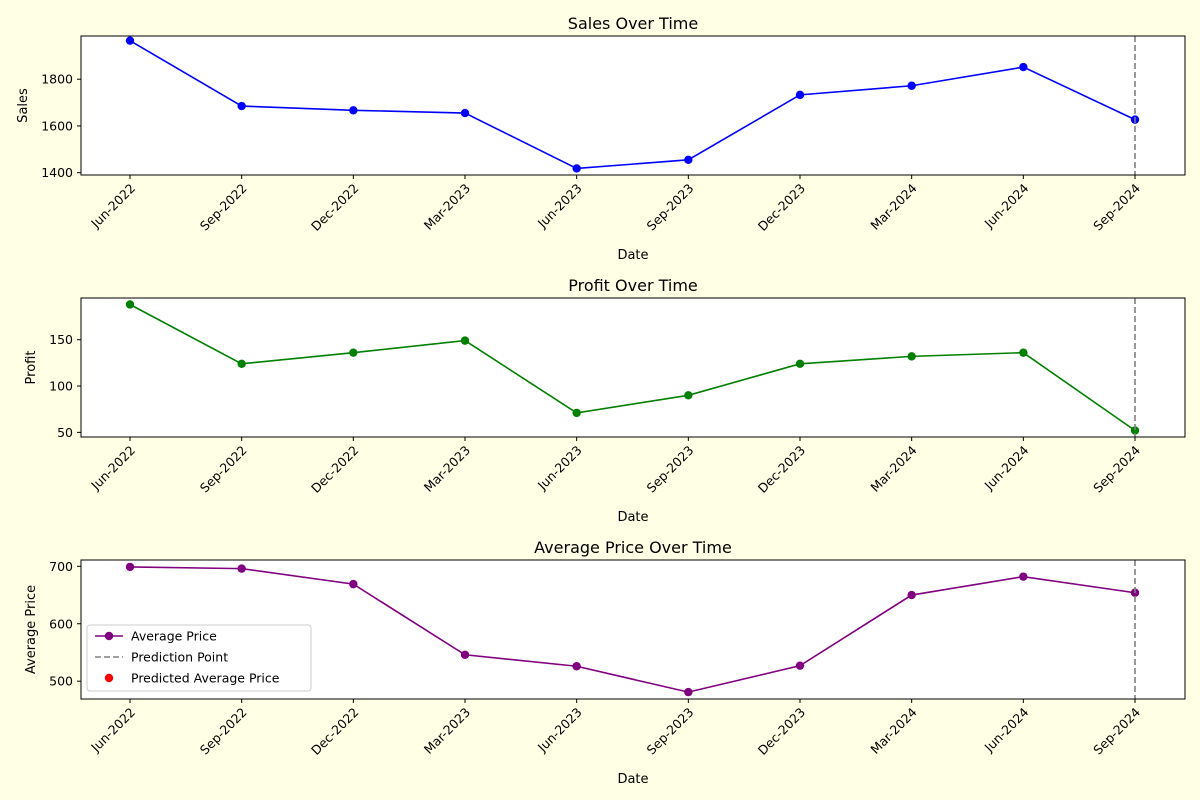  What do you see at coordinates (61, 623) in the screenshot?
I see `y-tick-label: 600` at bounding box center [61, 623].